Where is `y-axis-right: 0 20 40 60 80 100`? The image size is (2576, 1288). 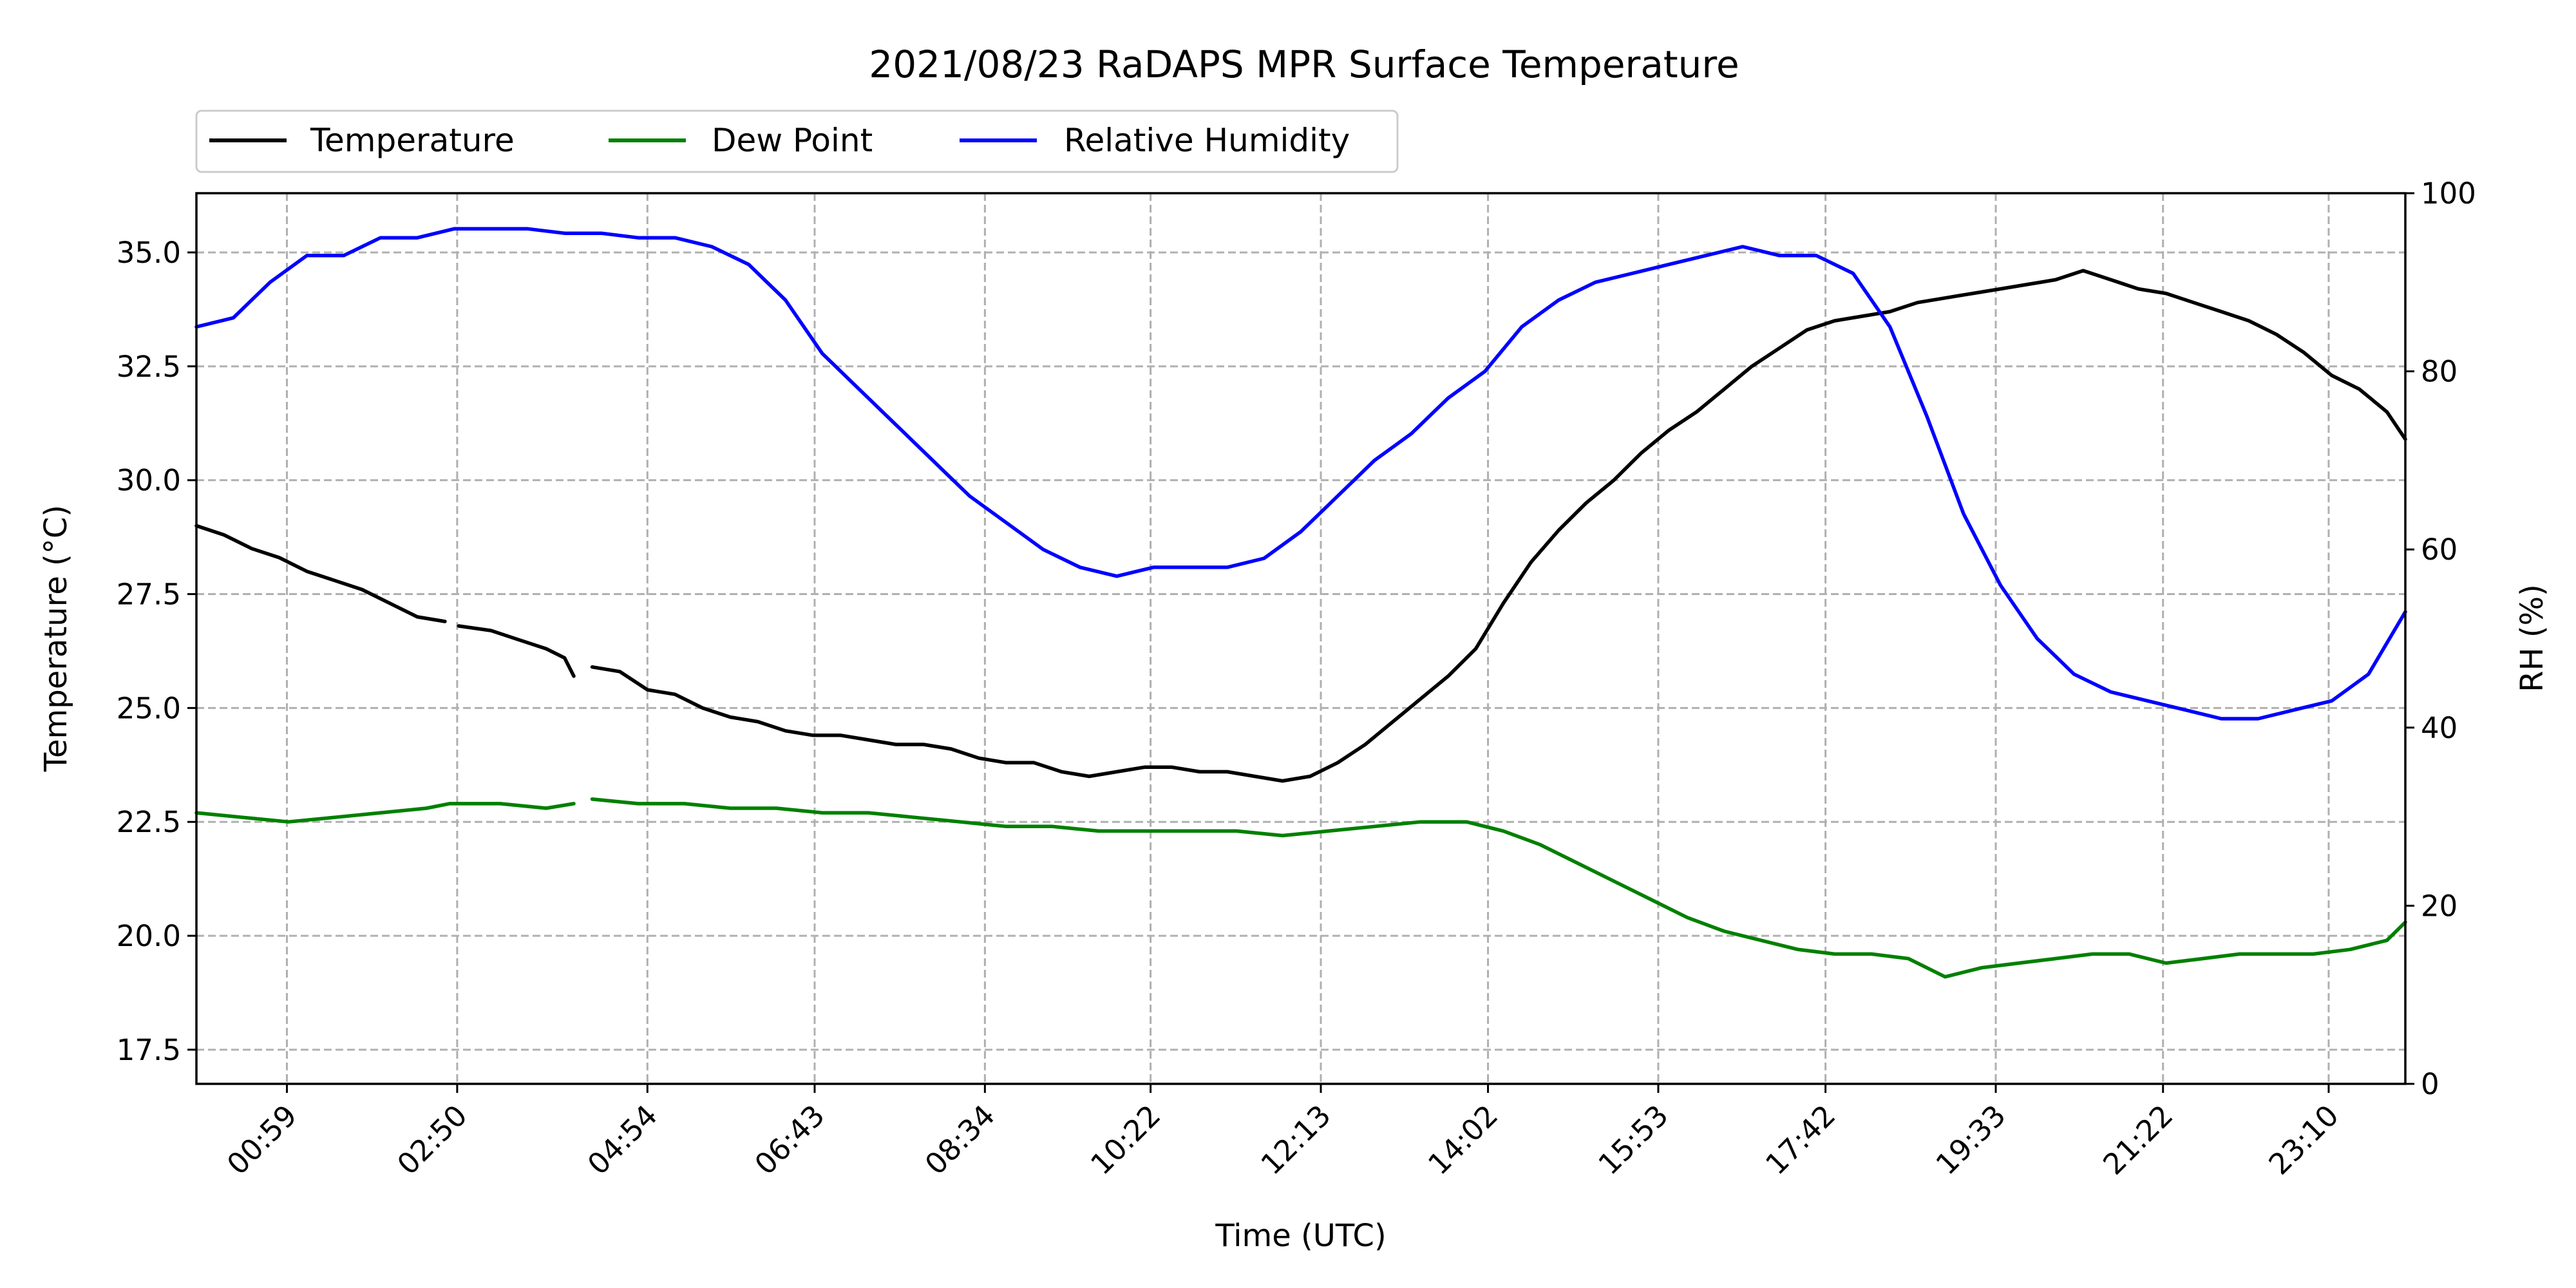 y-axis-right: 0 20 40 60 80 100 is located at coordinates (2440, 638).